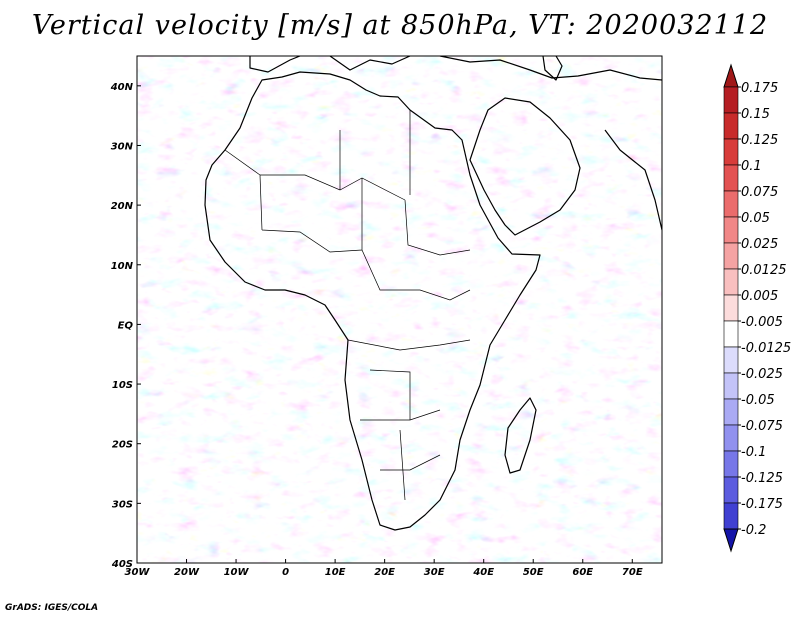 The height and width of the screenshot is (618, 800). Describe the element at coordinates (766, 348) in the screenshot. I see `colorbar-label: -0.0125` at that location.